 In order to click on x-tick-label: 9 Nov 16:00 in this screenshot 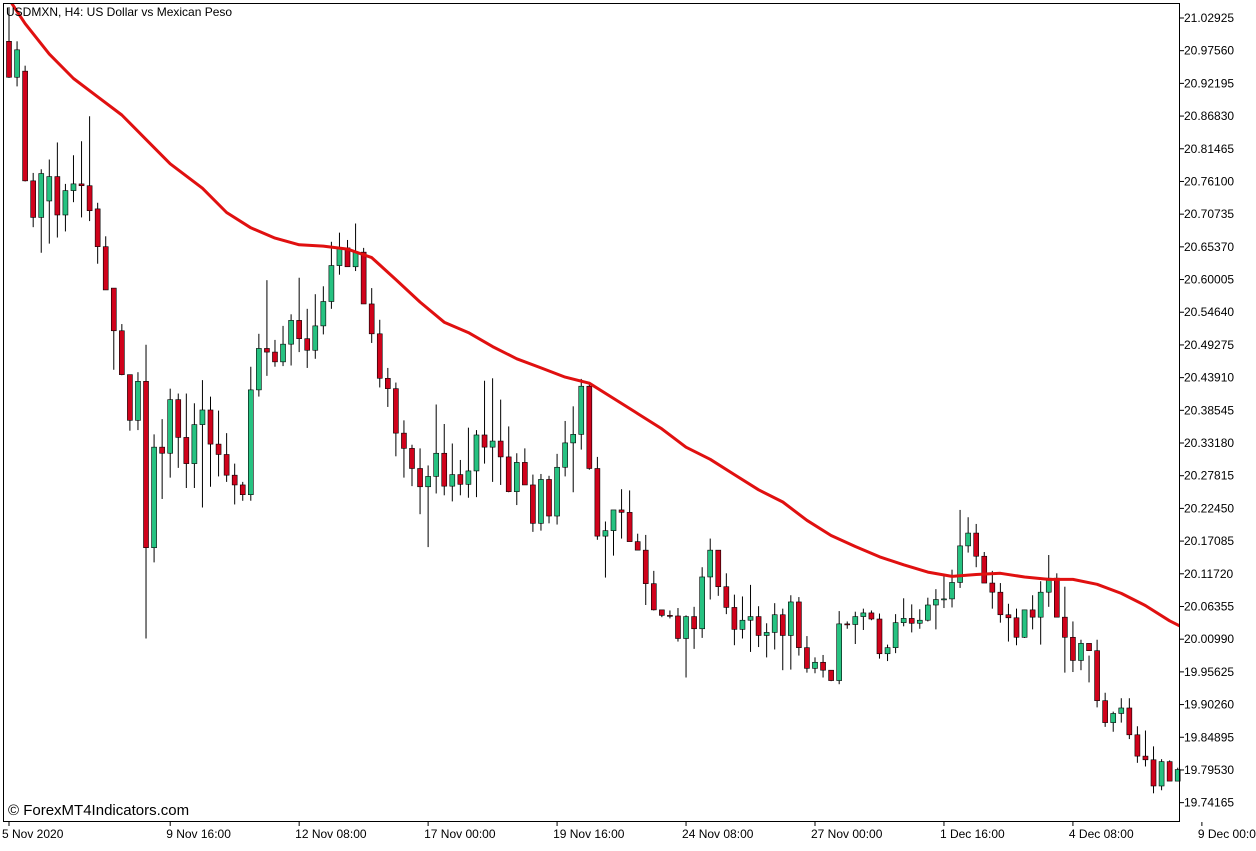, I will do `click(198, 834)`.